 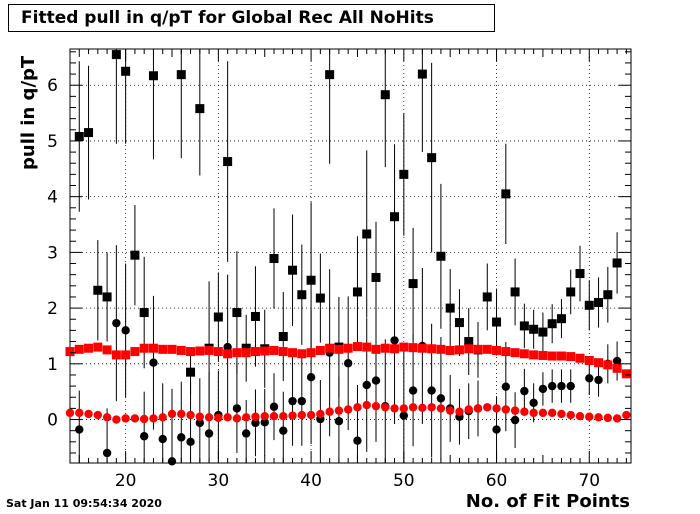 I want to click on y-tick-label: 4, so click(x=52, y=198).